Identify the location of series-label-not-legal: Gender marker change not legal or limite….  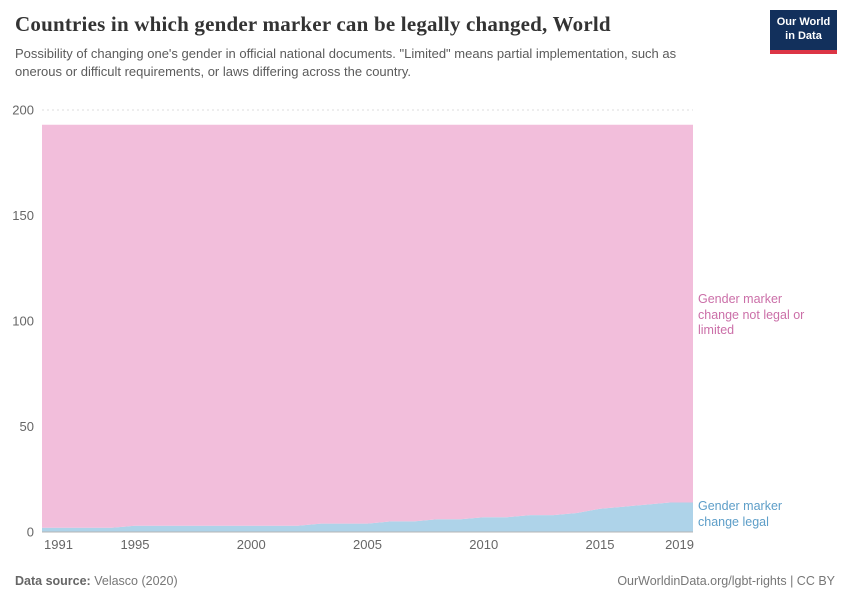
(751, 315).